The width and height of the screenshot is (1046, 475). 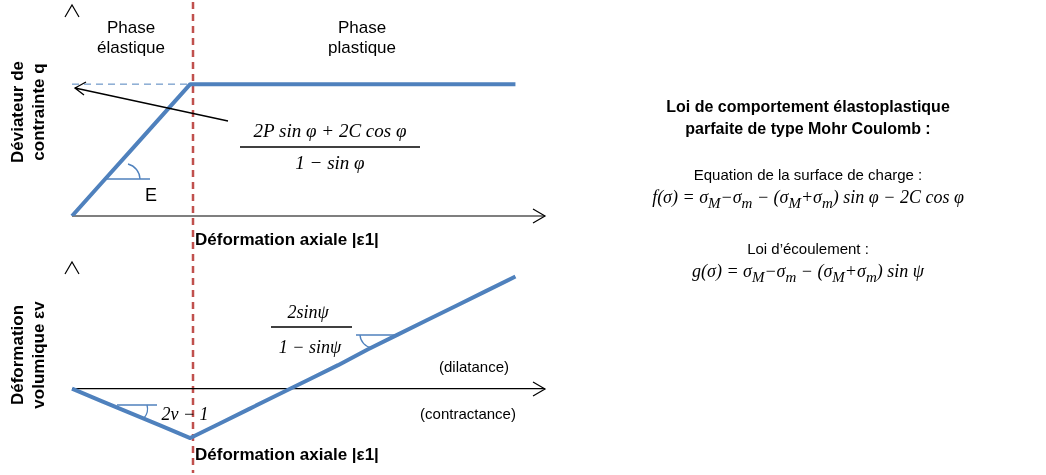 I want to click on annotation: (contractance), so click(x=468, y=414).